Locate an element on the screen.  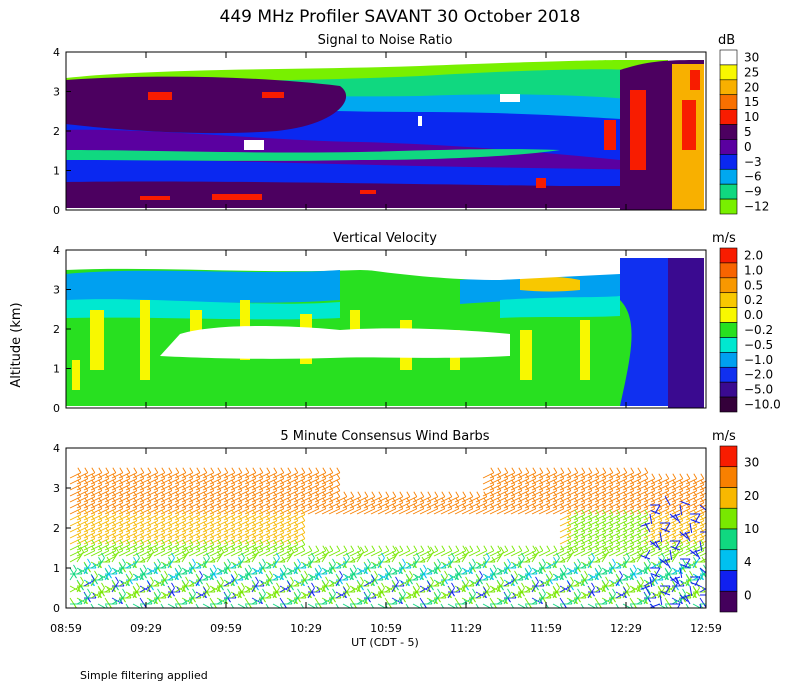
colorbar-swatch is located at coordinates (728, 498).